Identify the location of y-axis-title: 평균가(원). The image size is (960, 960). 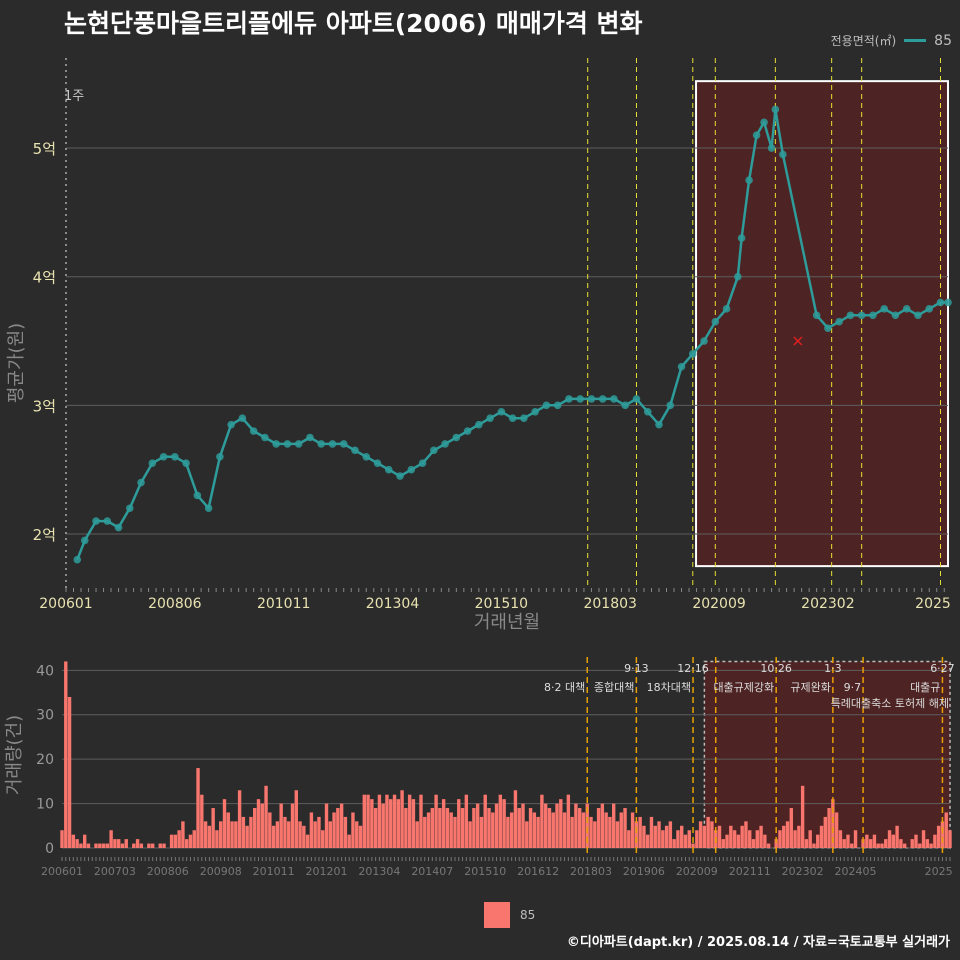
(16, 363).